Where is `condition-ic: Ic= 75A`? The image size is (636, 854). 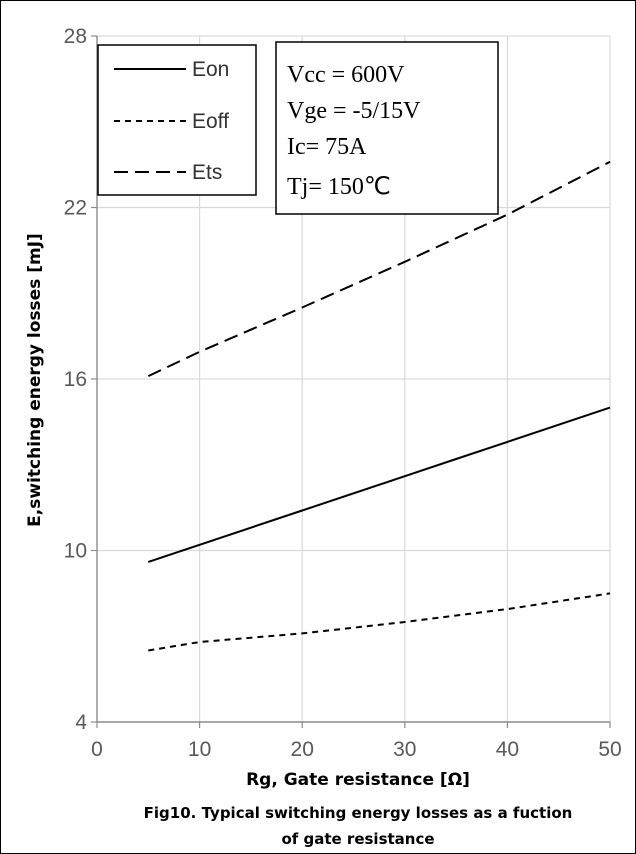 condition-ic: Ic= 75A is located at coordinates (327, 147).